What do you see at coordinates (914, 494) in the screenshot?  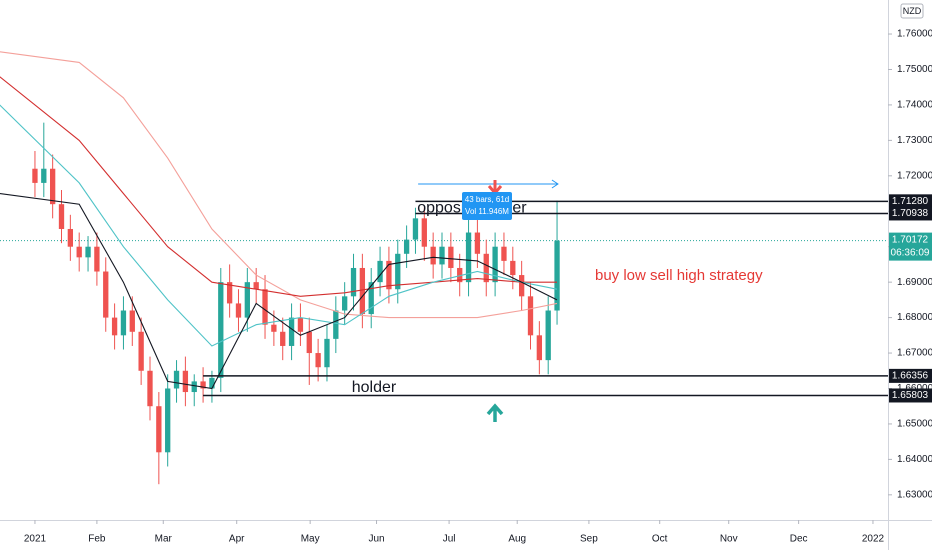 I see `y-tick-label: 1.63000` at bounding box center [914, 494].